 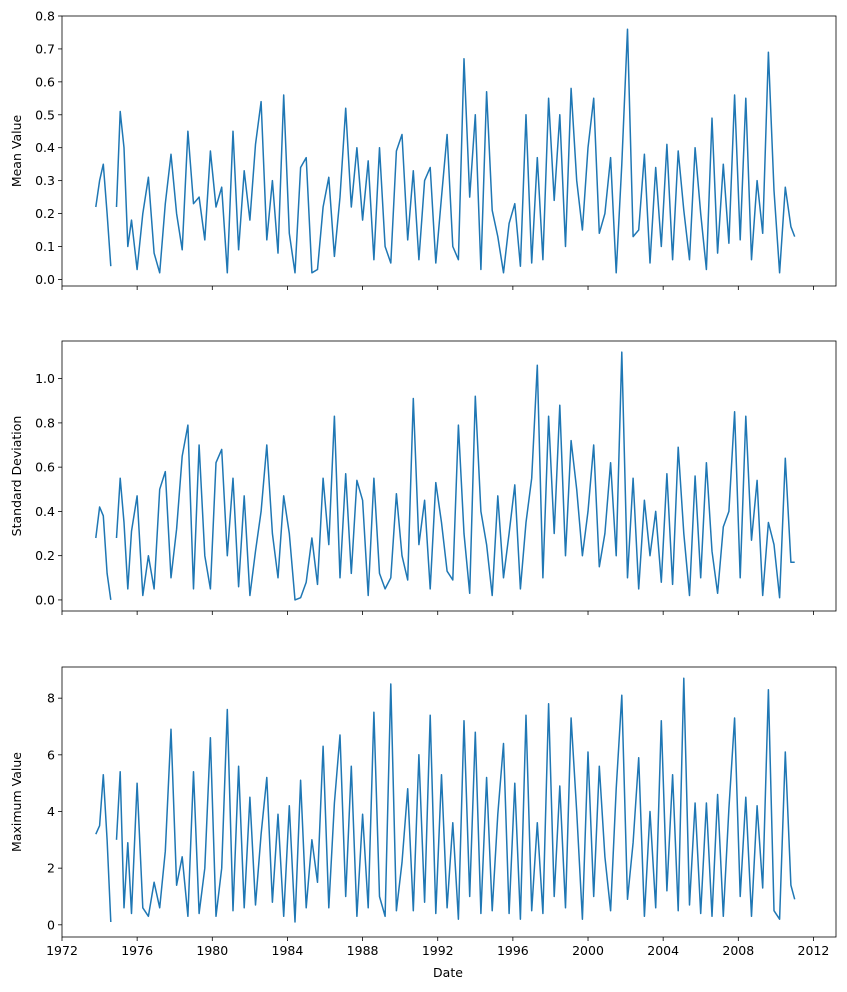 What do you see at coordinates (738, 950) in the screenshot?
I see `x-tick-label: 2008` at bounding box center [738, 950].